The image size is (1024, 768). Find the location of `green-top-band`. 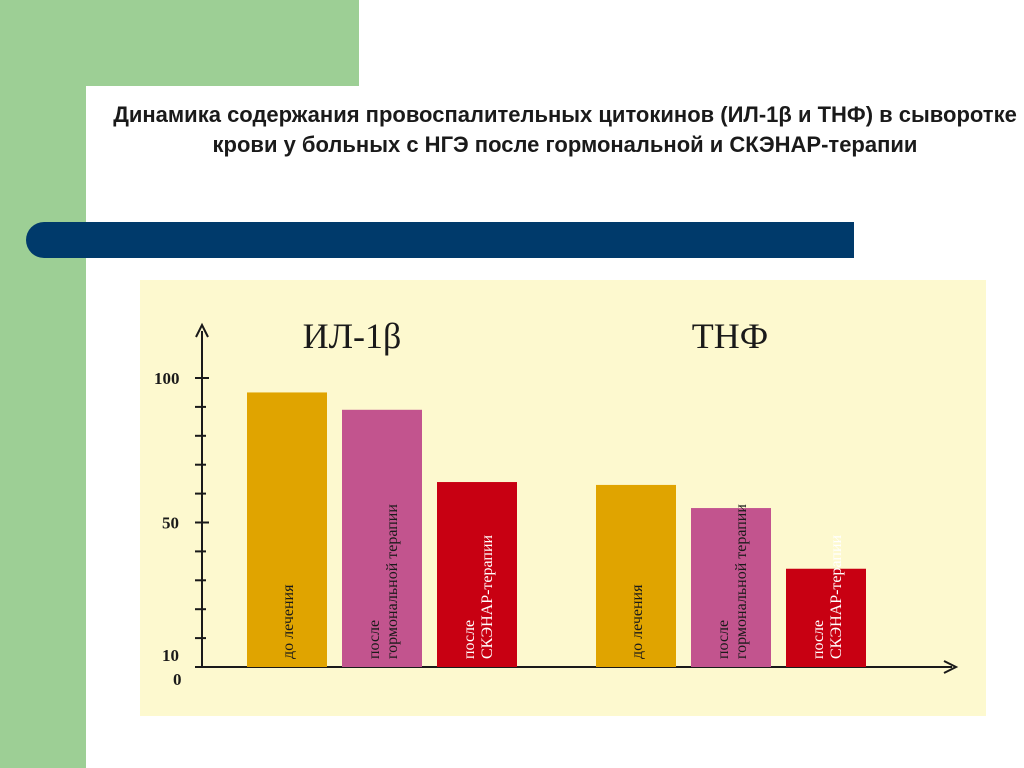

green-top-band is located at coordinates (222, 43).